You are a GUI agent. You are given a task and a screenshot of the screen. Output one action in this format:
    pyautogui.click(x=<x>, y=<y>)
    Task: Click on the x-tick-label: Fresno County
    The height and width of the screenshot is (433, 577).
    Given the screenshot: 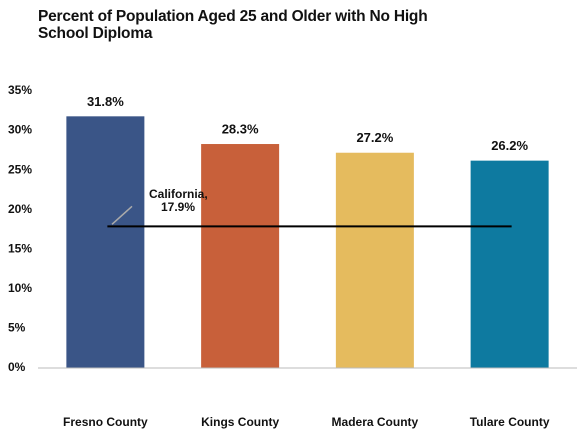 What is the action you would take?
    pyautogui.click(x=105, y=422)
    